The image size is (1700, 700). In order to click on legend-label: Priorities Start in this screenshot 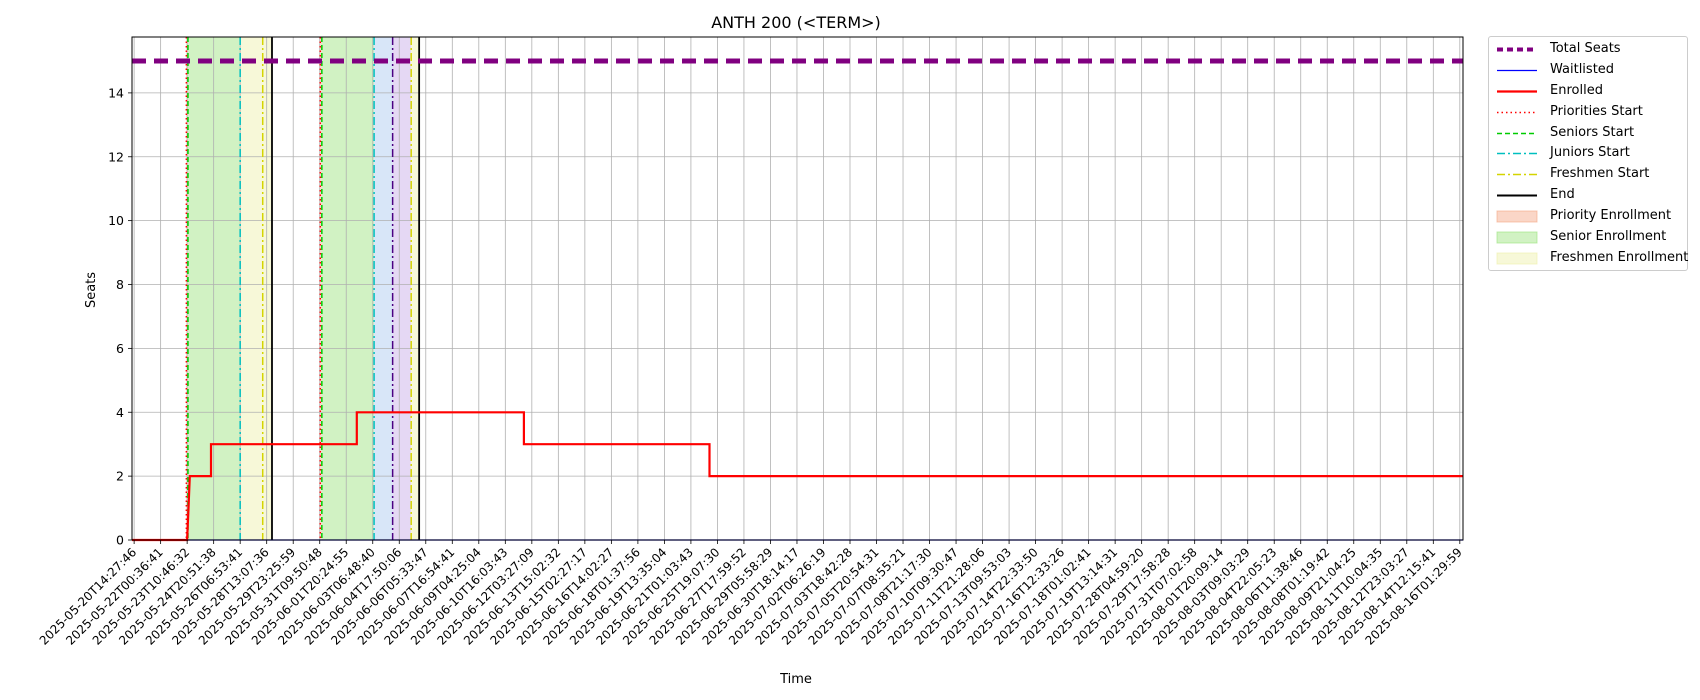, I will do `click(1596, 111)`.